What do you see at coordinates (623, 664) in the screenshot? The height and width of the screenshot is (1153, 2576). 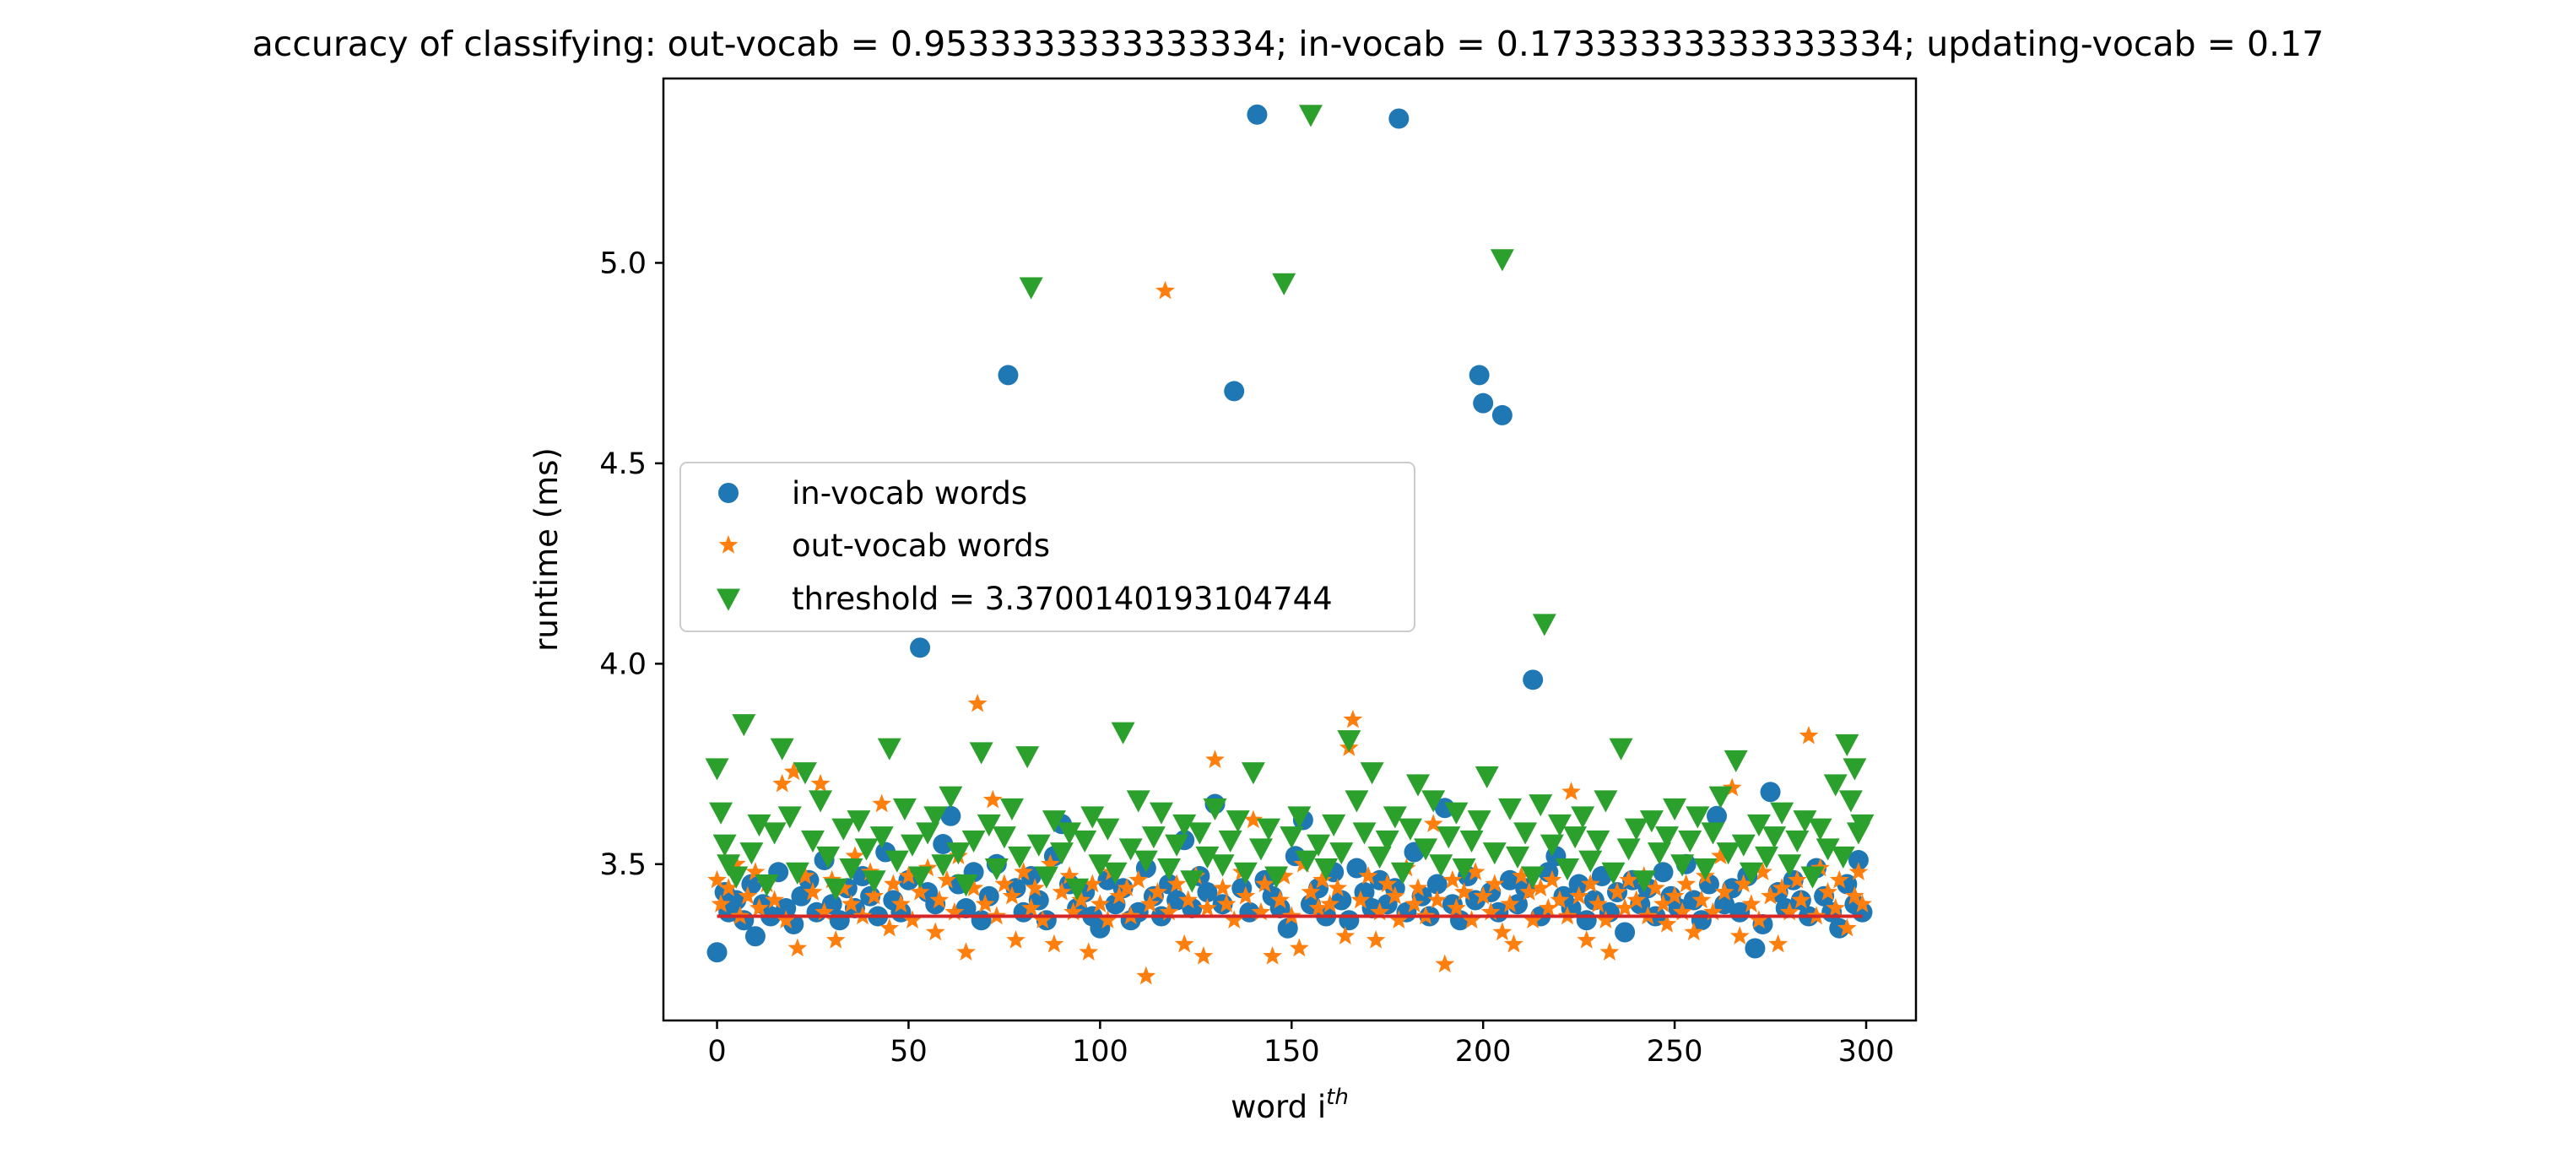 I see `y-tick-label: 4.0` at bounding box center [623, 664].